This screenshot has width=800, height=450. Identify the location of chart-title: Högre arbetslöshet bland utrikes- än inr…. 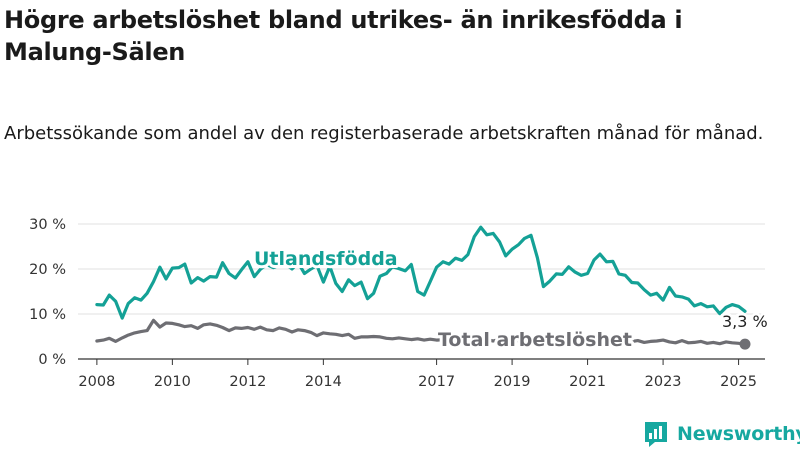
(343, 36).